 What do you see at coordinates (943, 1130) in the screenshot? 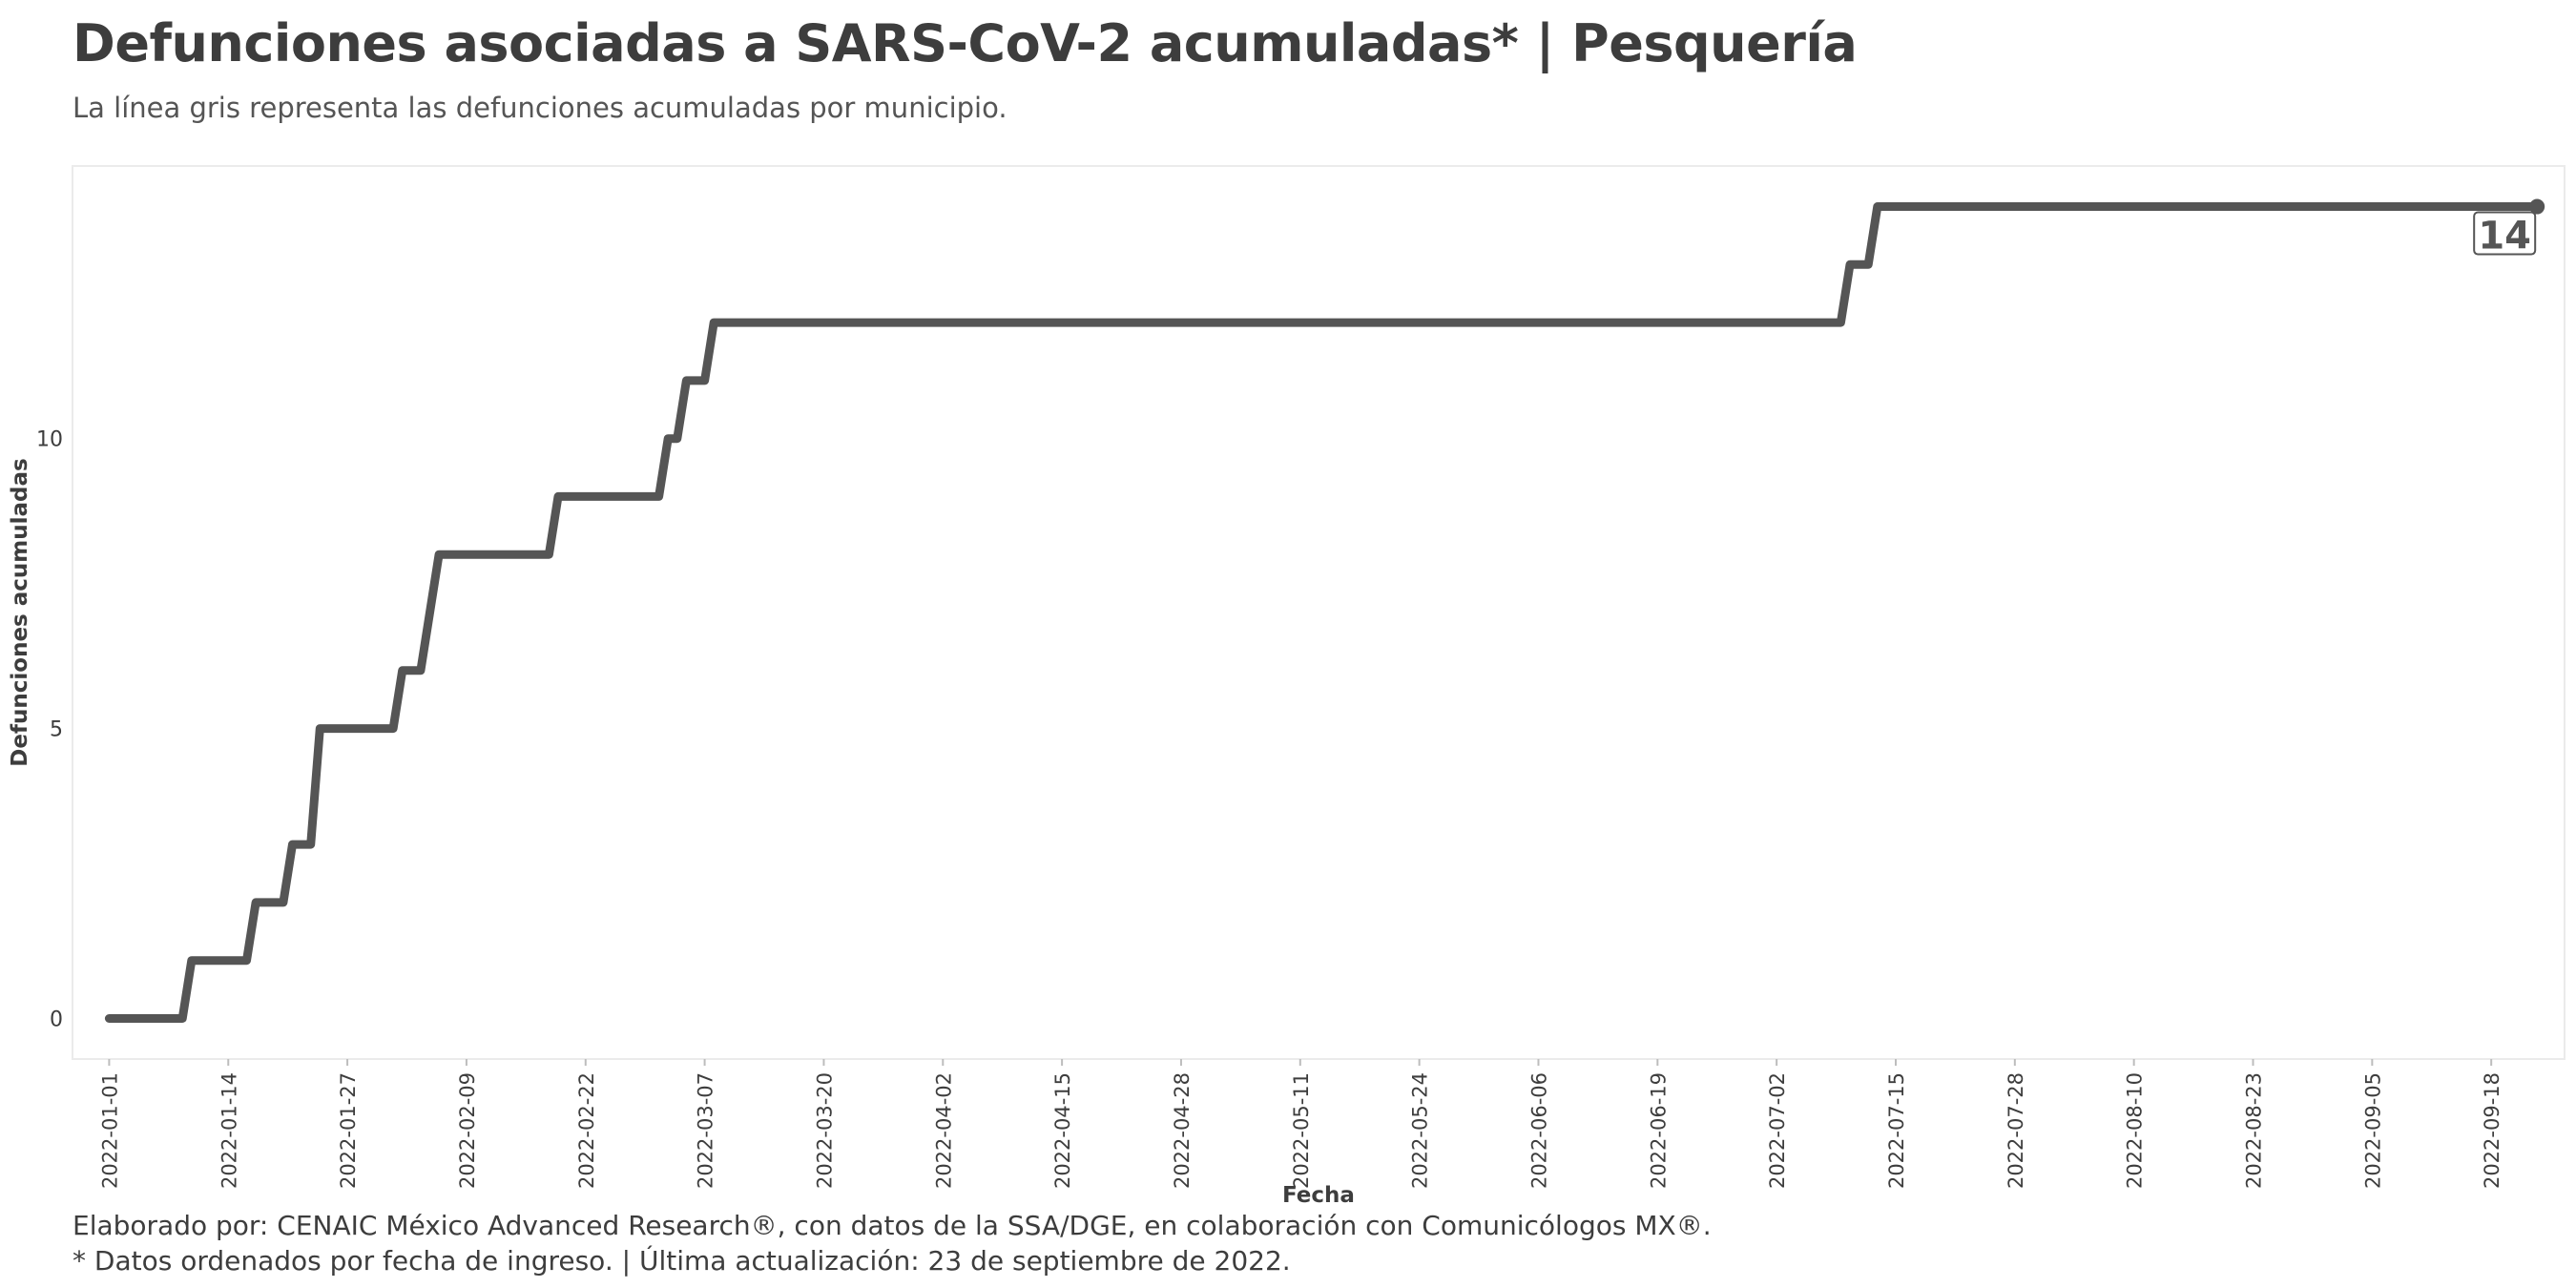
I see `x-tick-label: 2022-04-02` at bounding box center [943, 1130].